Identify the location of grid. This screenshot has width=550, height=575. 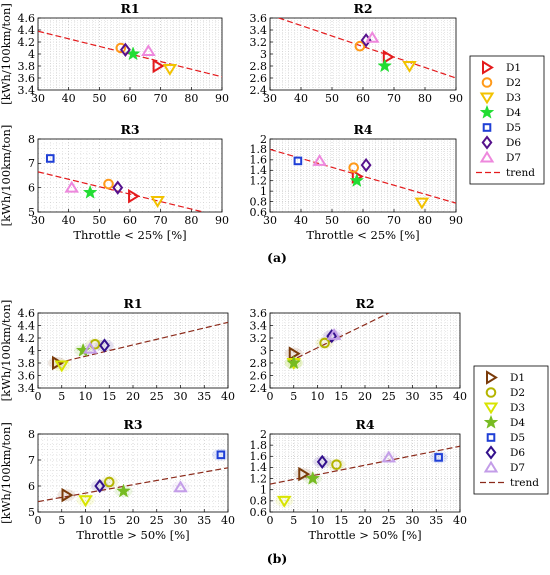
(363, 54).